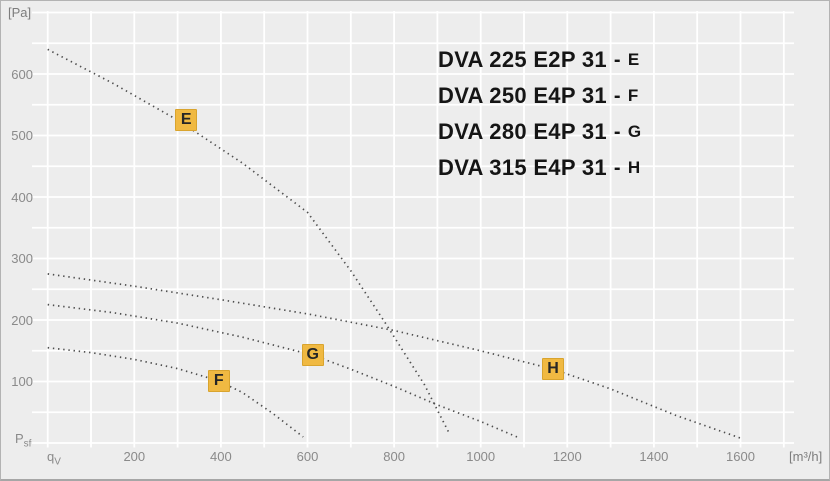 The image size is (830, 481). I want to click on legend-item: DVA 225 E2P 31 - E, so click(540, 60).